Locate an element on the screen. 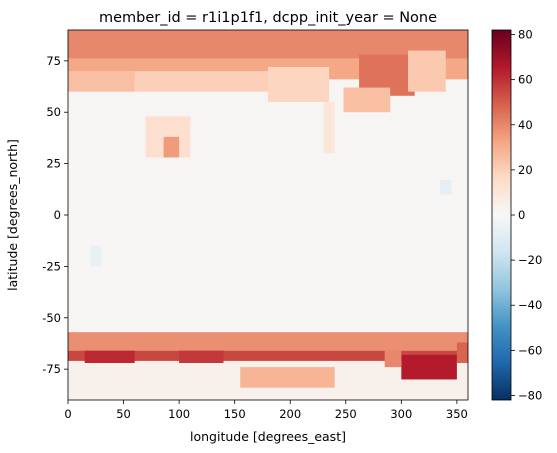 This screenshot has height=453, width=557. y-tick-label: -25 is located at coordinates (51, 266).